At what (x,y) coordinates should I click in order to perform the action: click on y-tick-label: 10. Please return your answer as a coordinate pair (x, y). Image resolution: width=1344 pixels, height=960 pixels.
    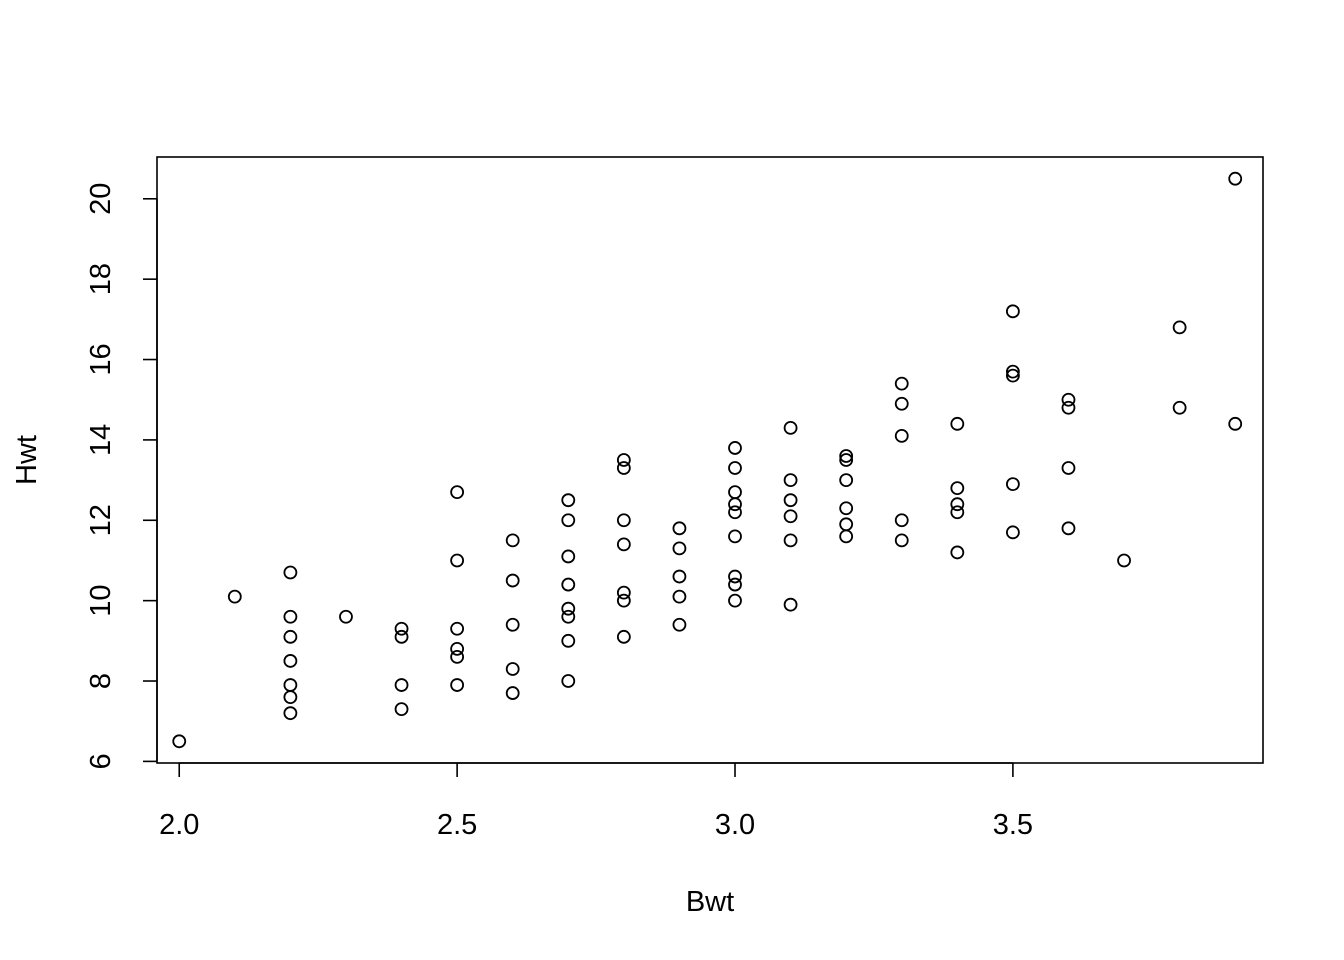
    Looking at the image, I should click on (101, 601).